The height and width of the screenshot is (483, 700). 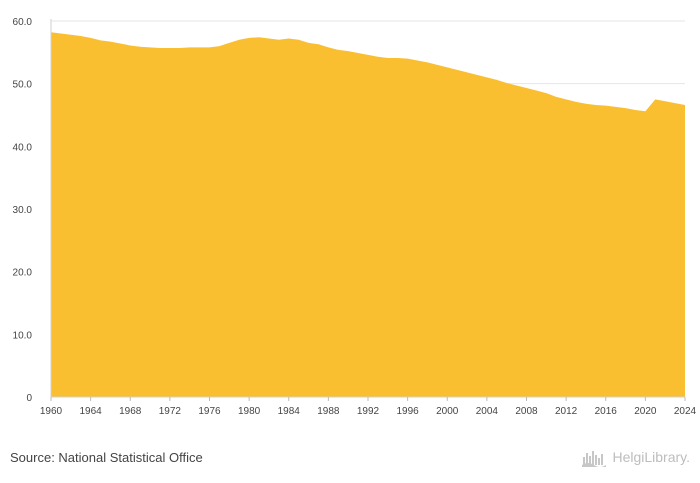 What do you see at coordinates (606, 411) in the screenshot?
I see `x-tick-label: 2016` at bounding box center [606, 411].